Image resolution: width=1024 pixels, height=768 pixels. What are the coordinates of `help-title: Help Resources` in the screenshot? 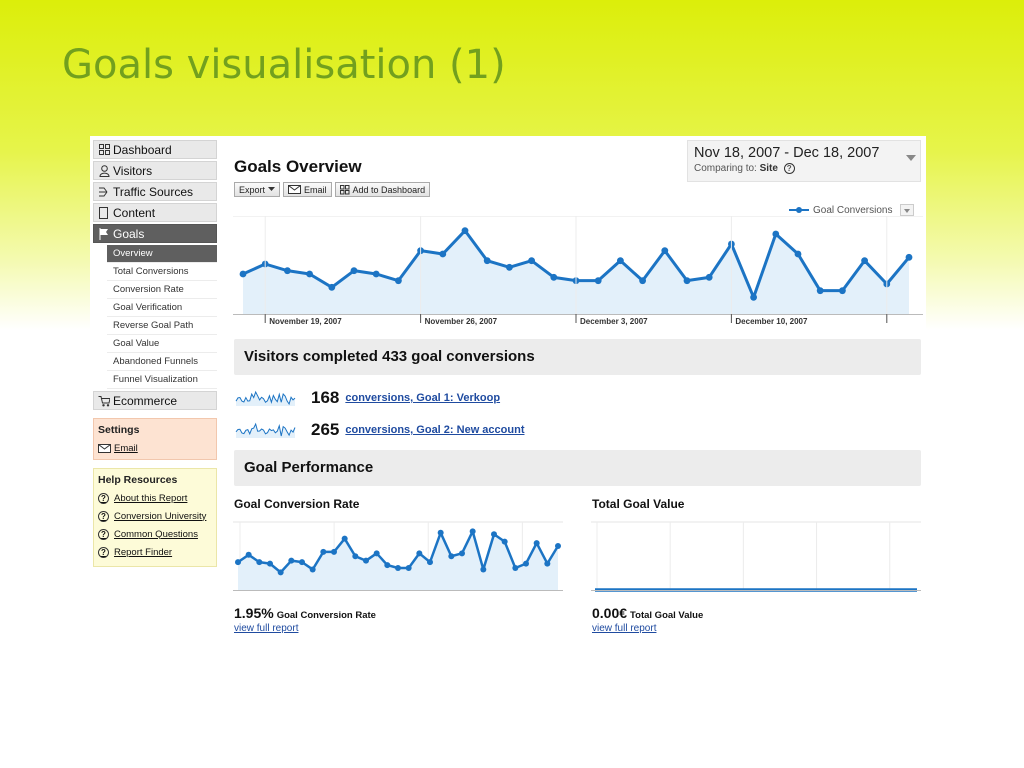 It's located at (138, 480).